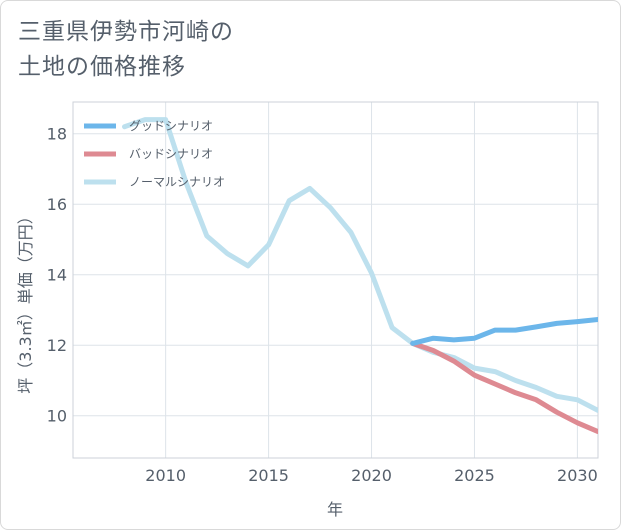  Describe the element at coordinates (268, 475) in the screenshot. I see `x-tick-2015: 2015` at that location.